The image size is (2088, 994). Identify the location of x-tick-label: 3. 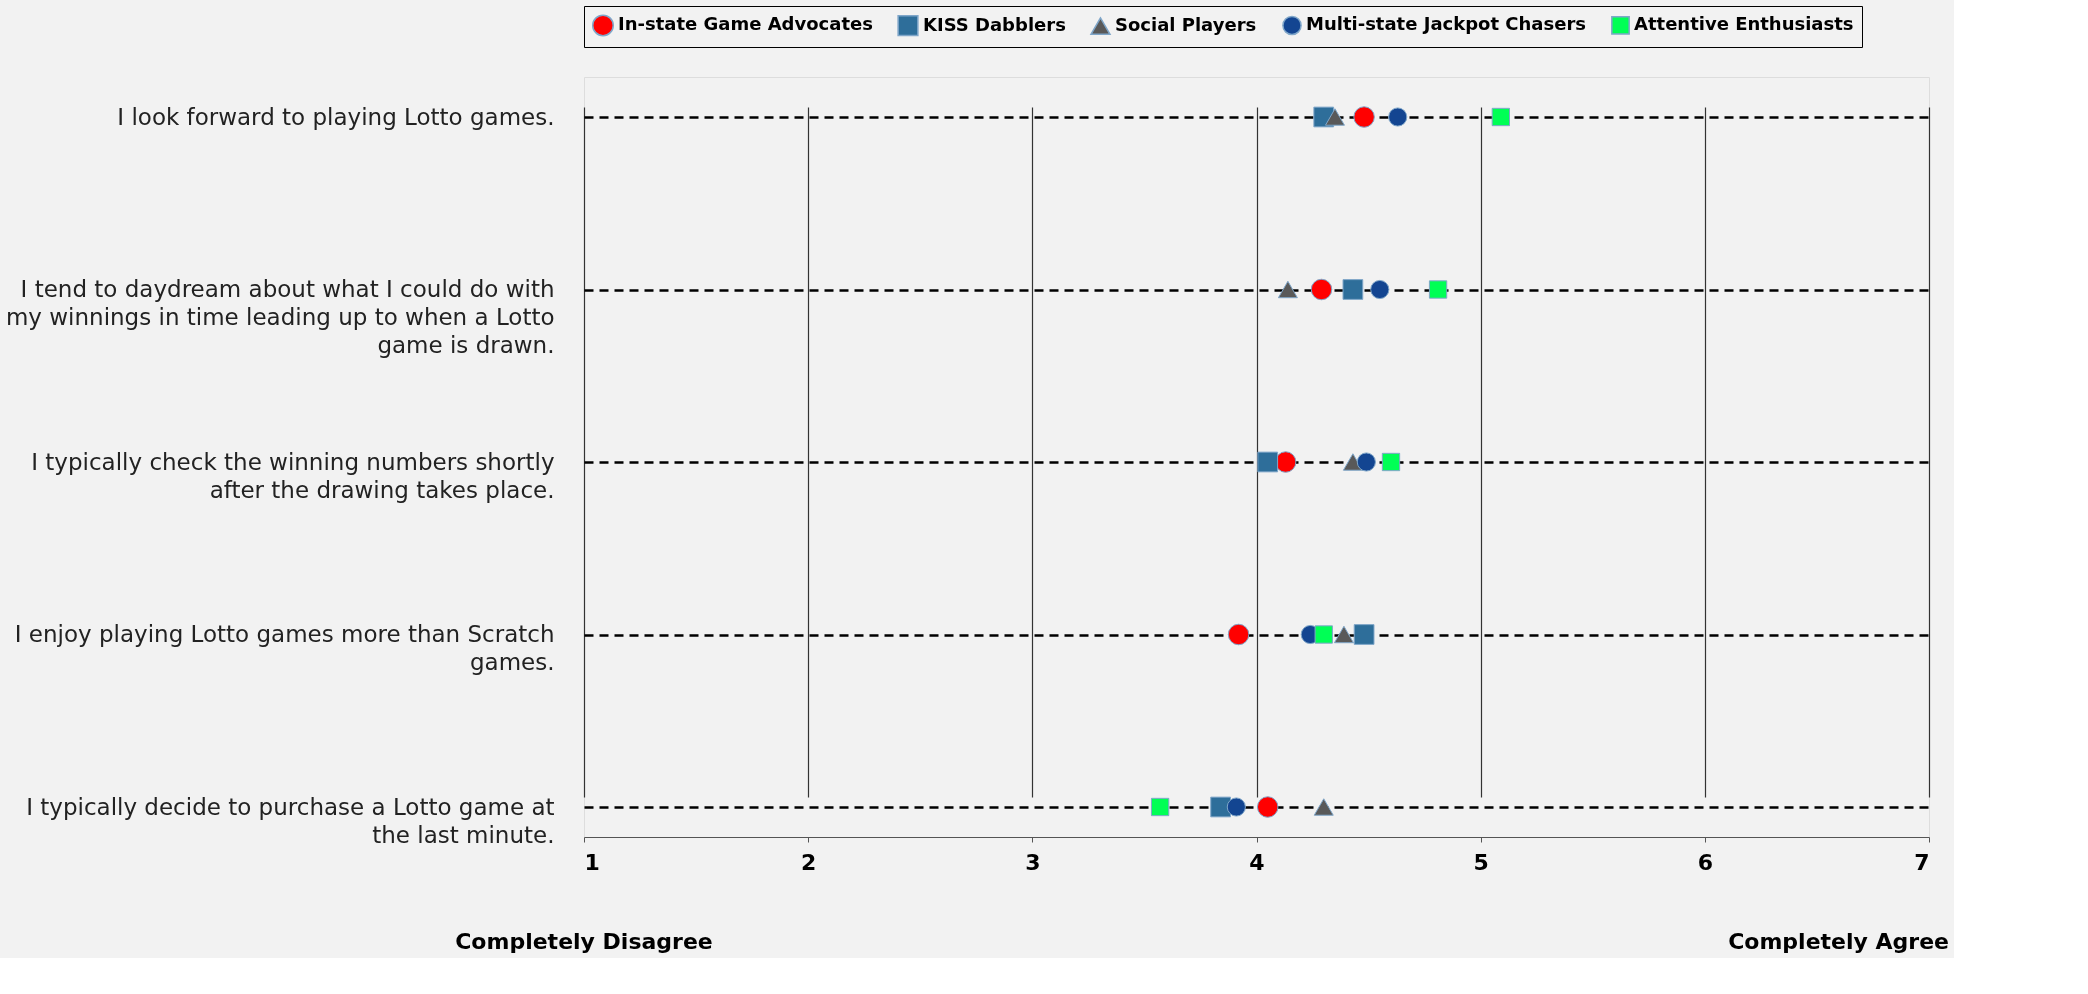
(1033, 862).